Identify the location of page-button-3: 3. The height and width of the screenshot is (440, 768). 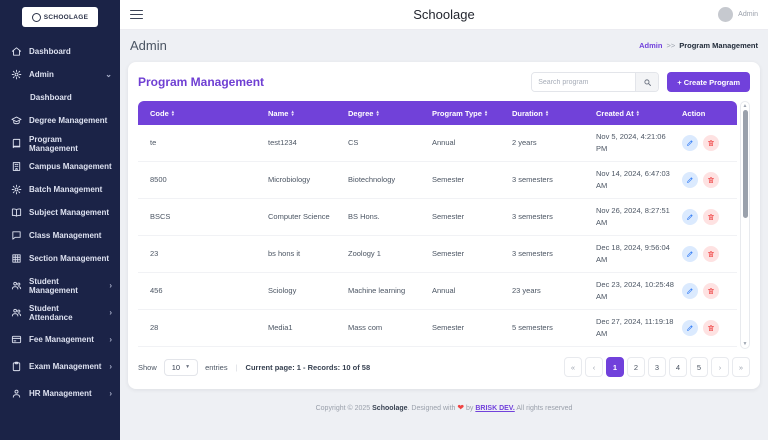
(657, 367).